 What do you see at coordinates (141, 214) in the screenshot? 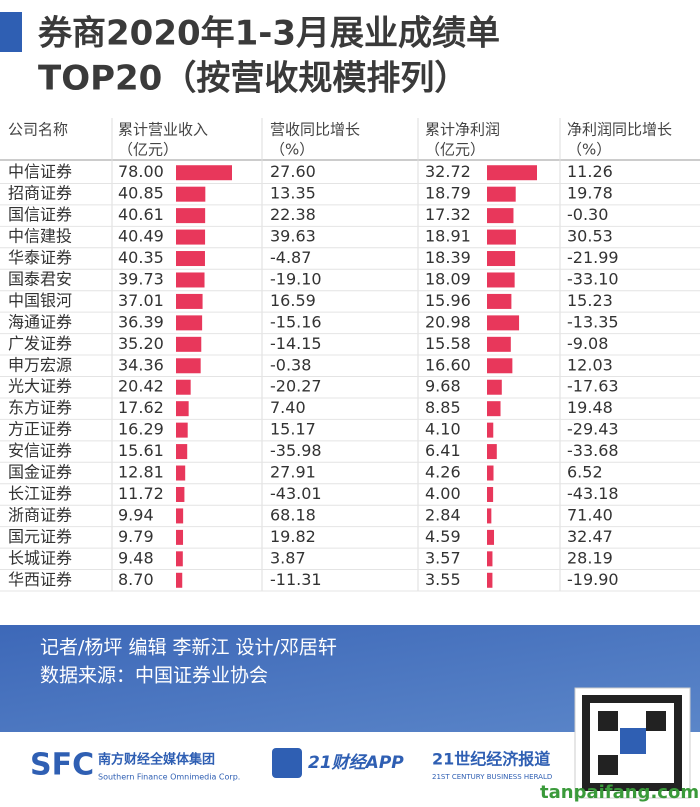
I see `cell-value: 40.61` at bounding box center [141, 214].